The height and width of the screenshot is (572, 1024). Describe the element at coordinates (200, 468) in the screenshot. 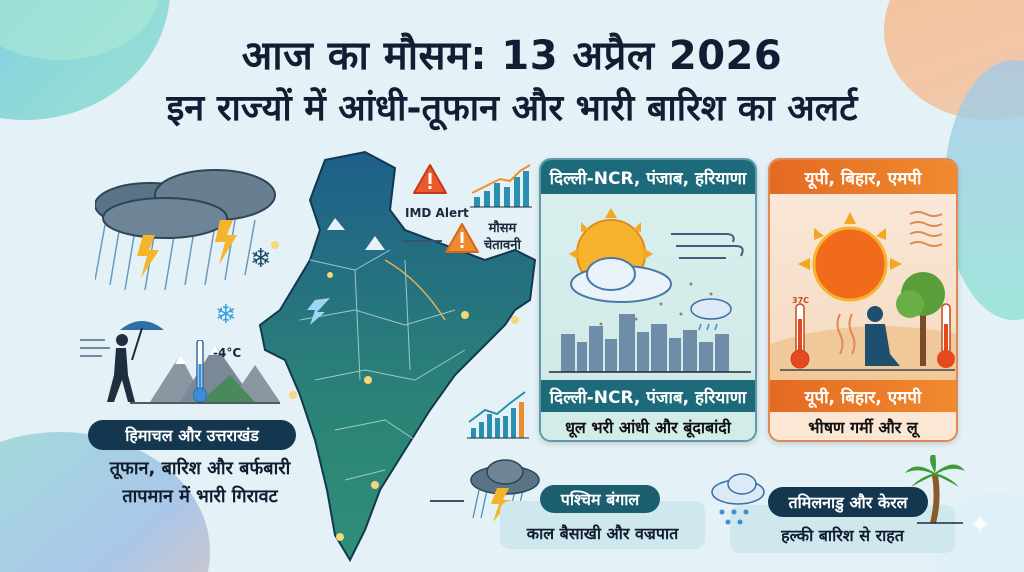

I see `himachal-line1: तूफान, बारिश और बर्फबारी` at that location.